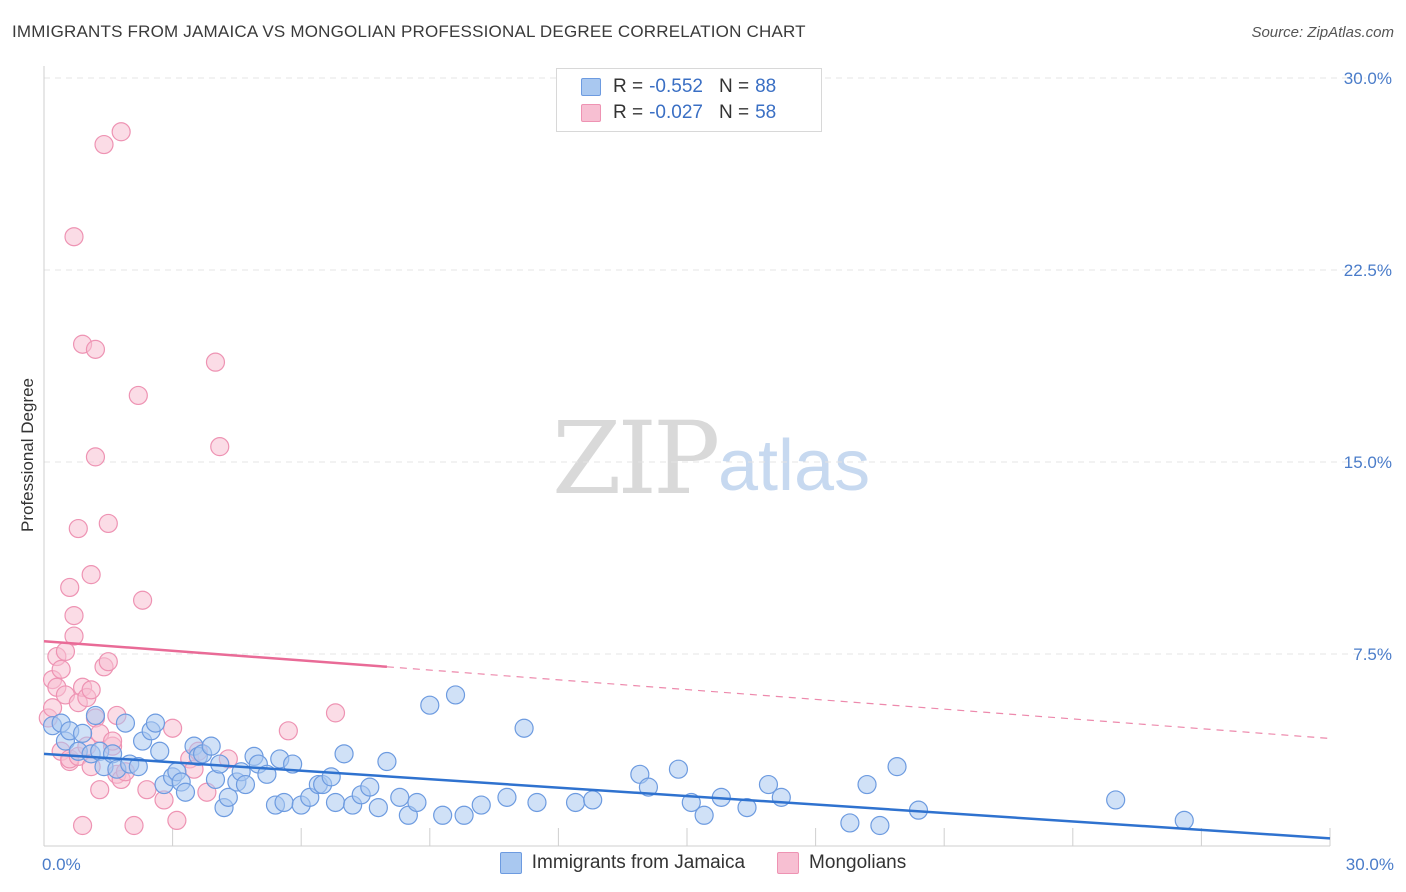 This screenshot has width=1406, height=892. What do you see at coordinates (788, 863) in the screenshot?
I see `series-swatch-mongolians` at bounding box center [788, 863].